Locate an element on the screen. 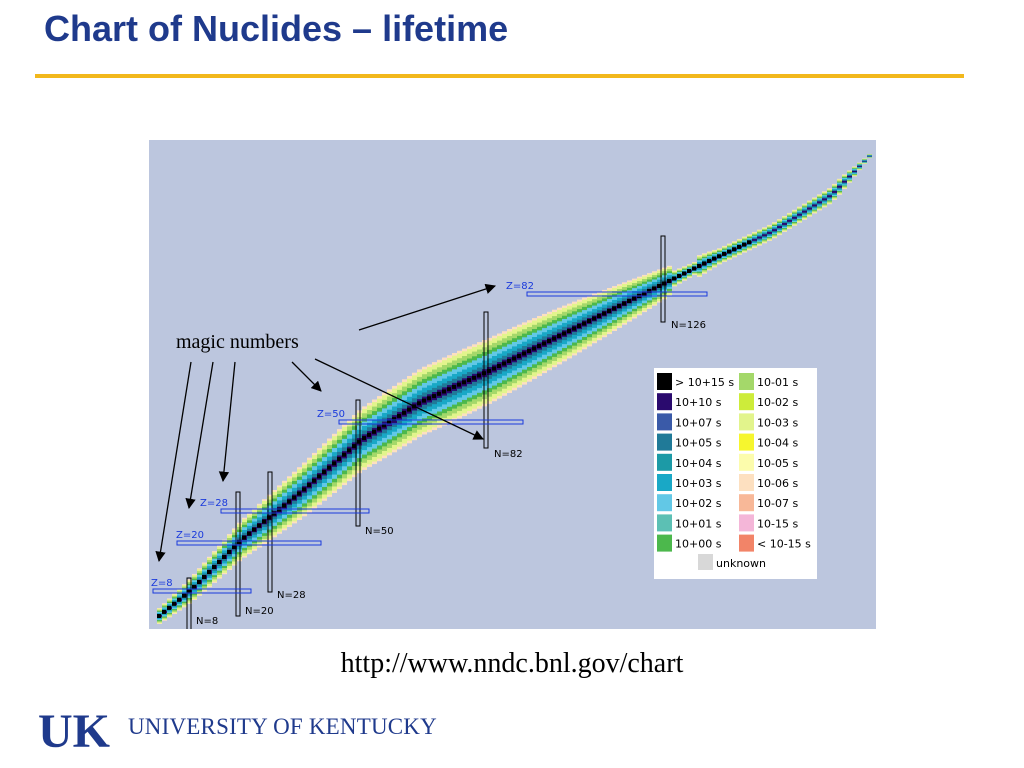 The width and height of the screenshot is (1024, 768). arrow-to-z8 is located at coordinates (173, 462).